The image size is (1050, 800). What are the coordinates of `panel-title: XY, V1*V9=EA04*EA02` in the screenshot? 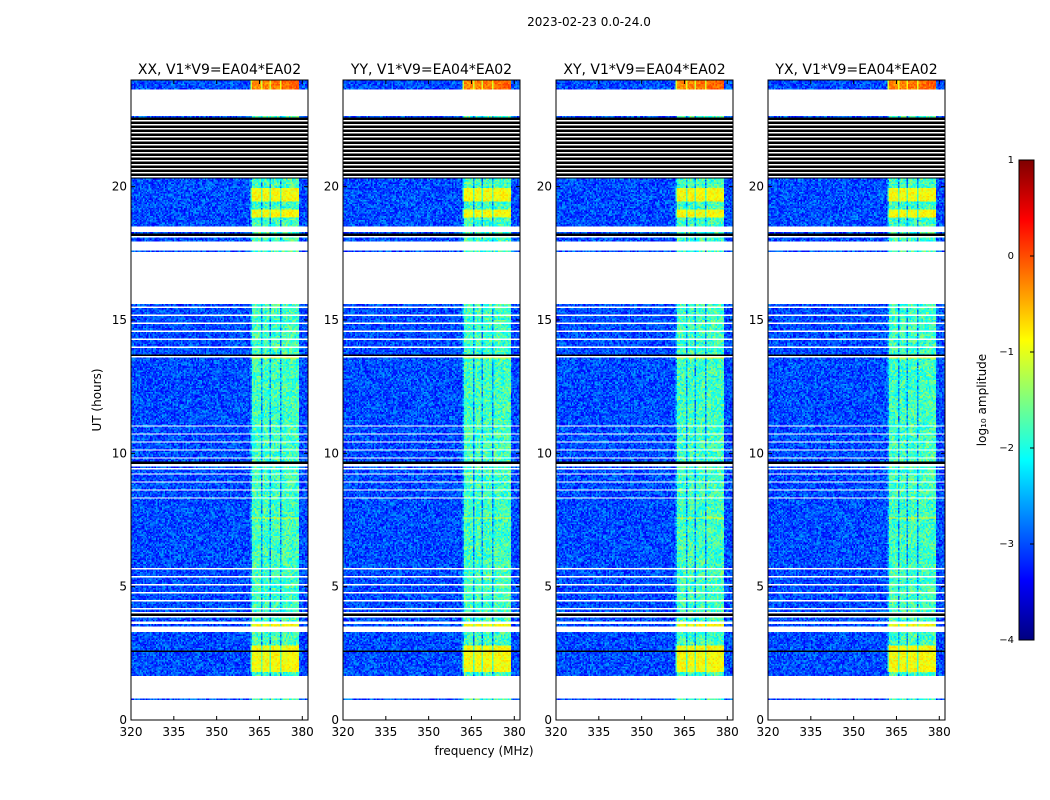 It's located at (644, 70).